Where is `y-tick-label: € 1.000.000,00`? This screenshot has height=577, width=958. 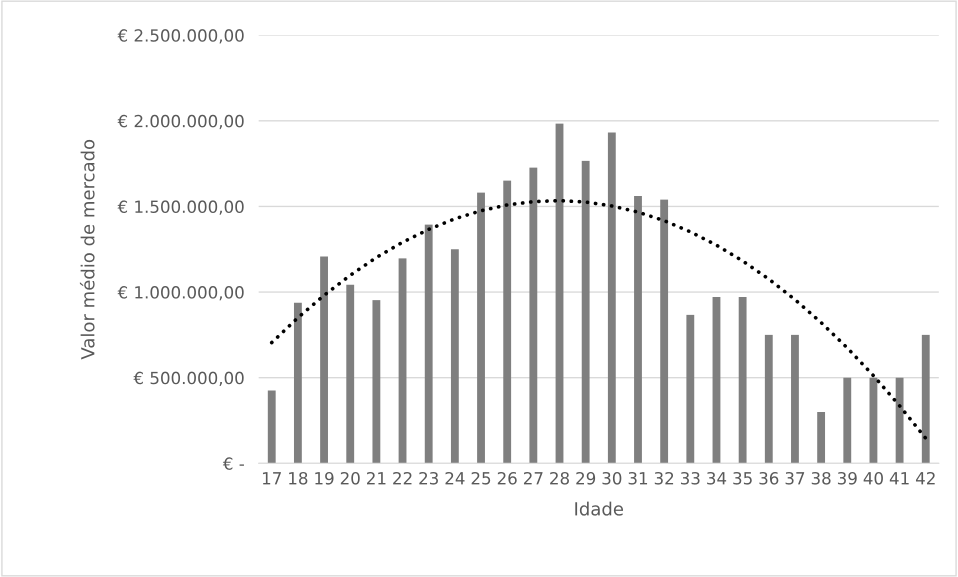 y-tick-label: € 1.000.000,00 is located at coordinates (181, 293).